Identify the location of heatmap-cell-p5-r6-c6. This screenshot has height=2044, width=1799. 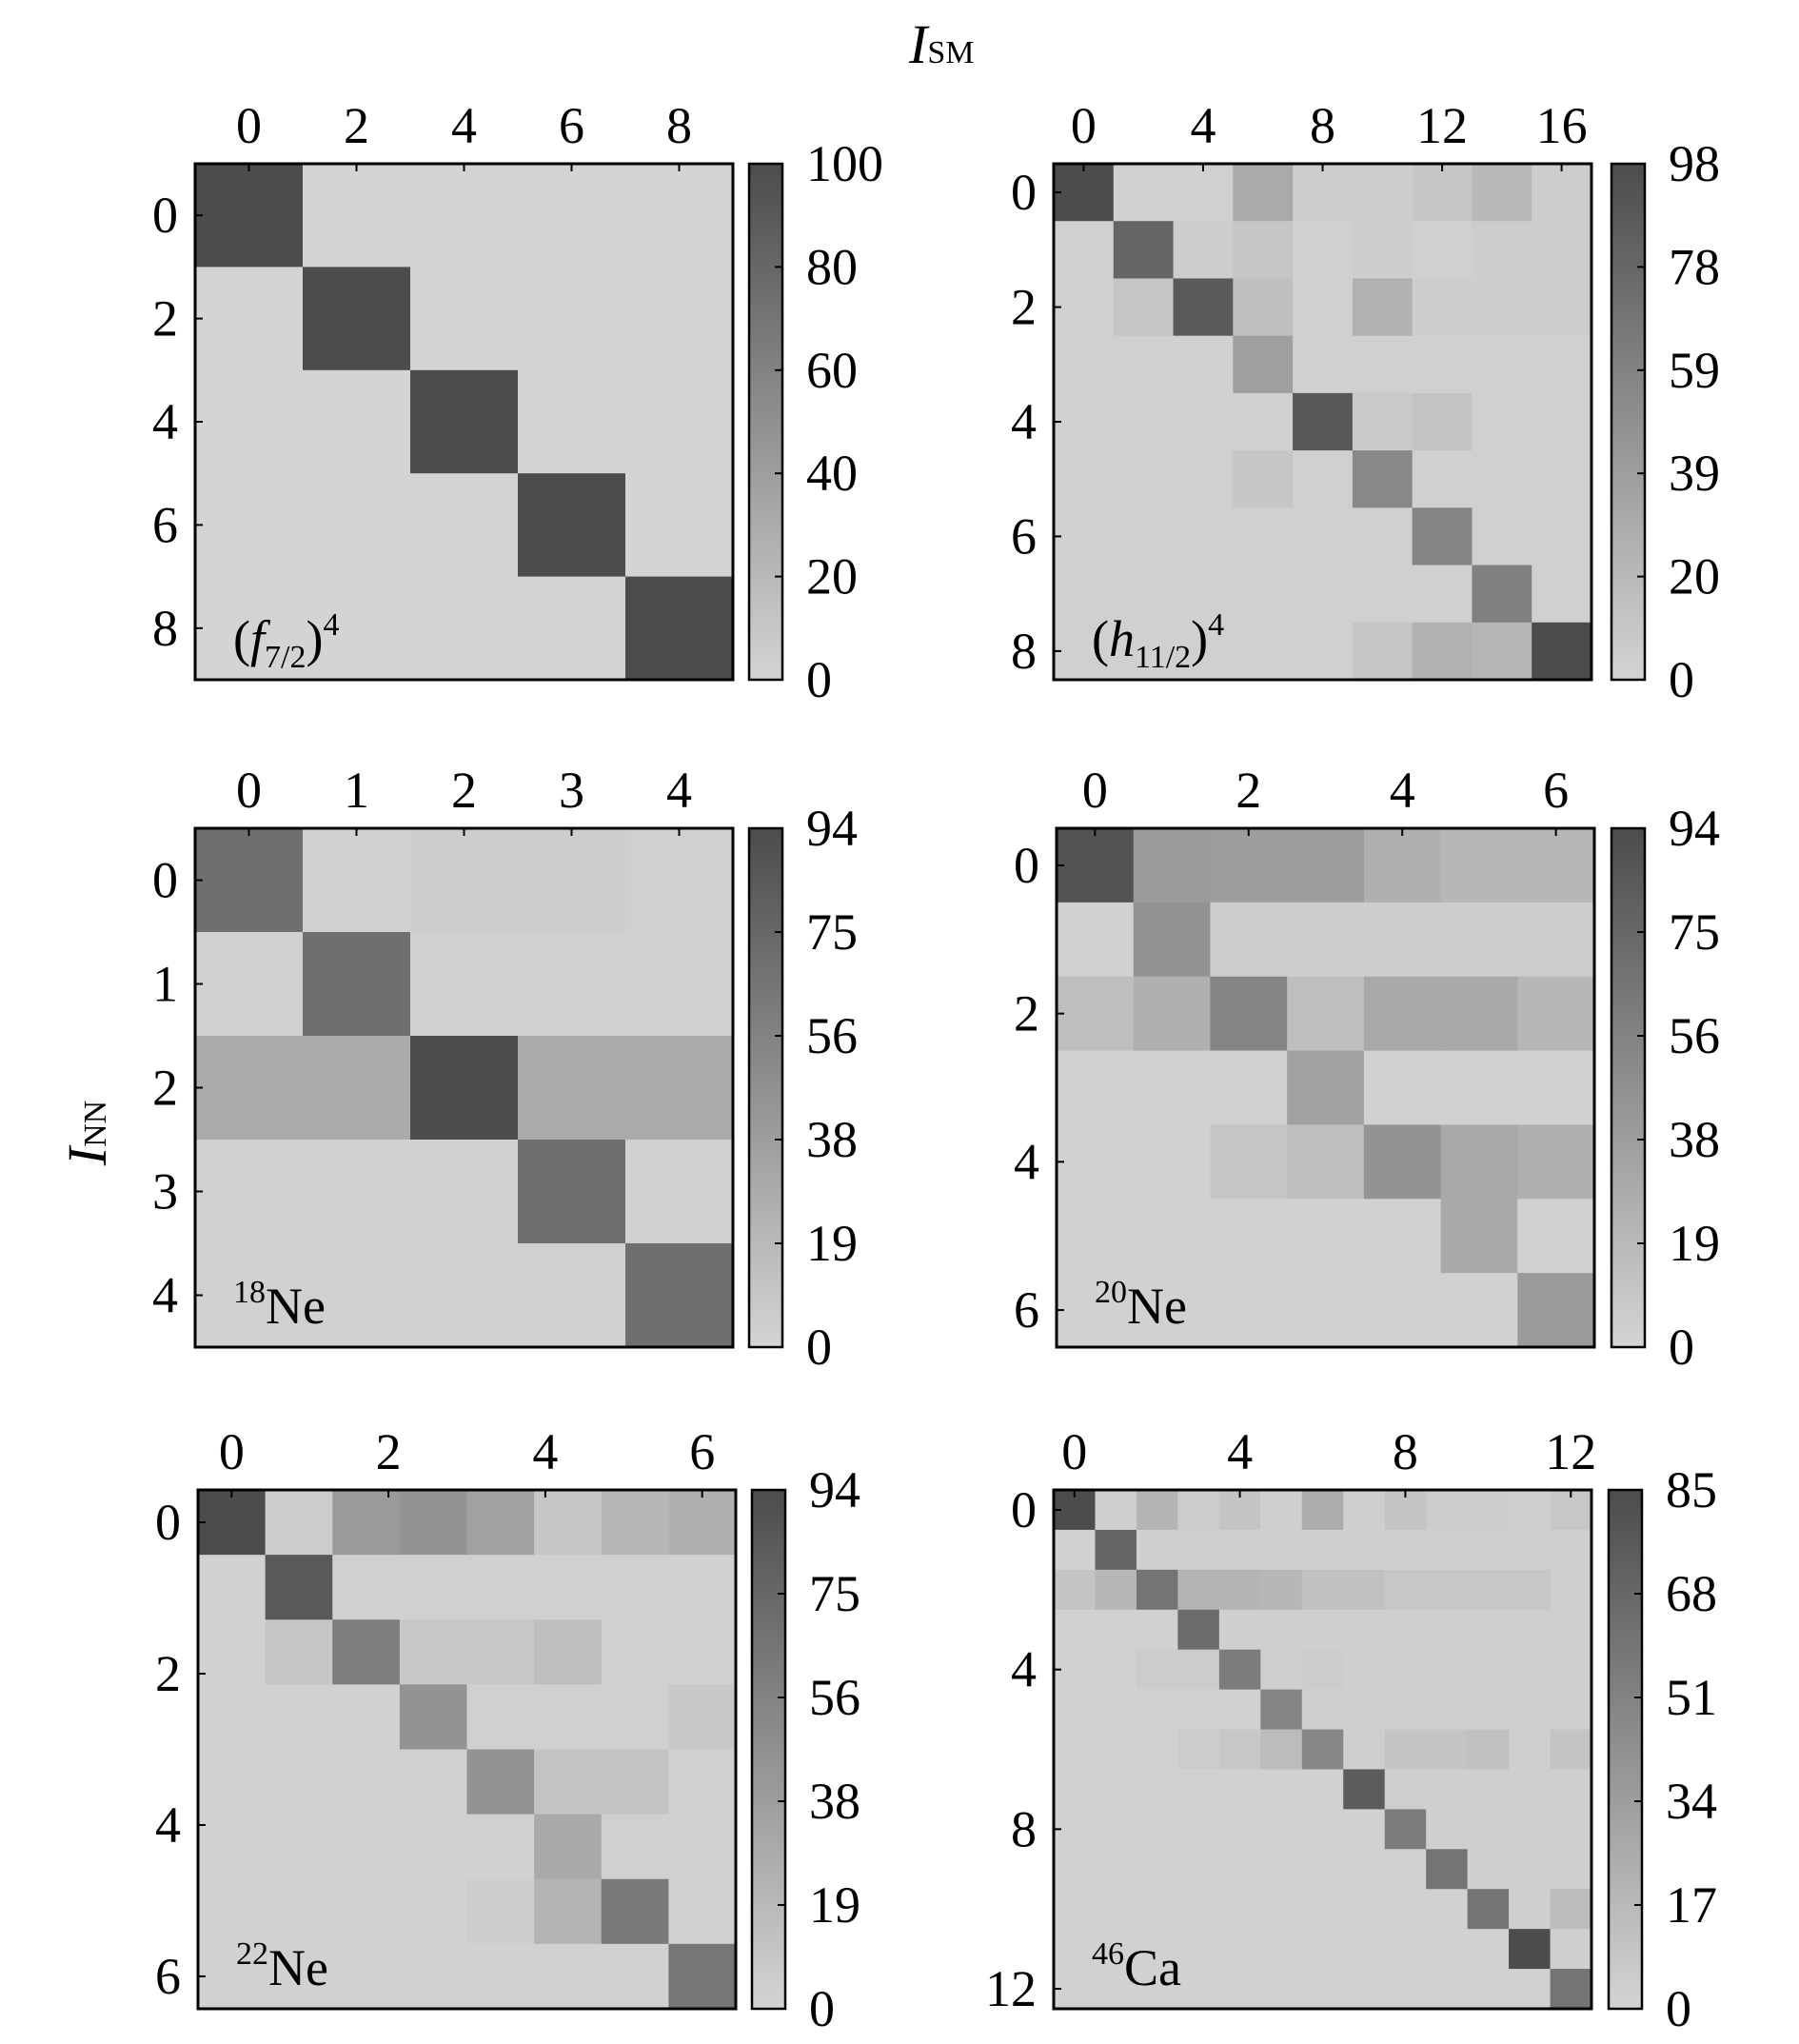
(1322, 1749).